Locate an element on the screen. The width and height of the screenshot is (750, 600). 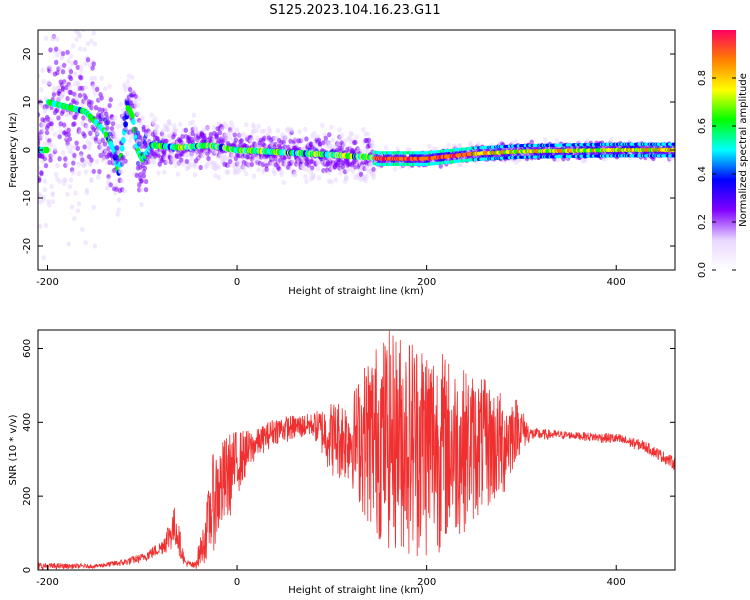
snr-x-ticks: -200 0 200 400 is located at coordinates (331, 576).